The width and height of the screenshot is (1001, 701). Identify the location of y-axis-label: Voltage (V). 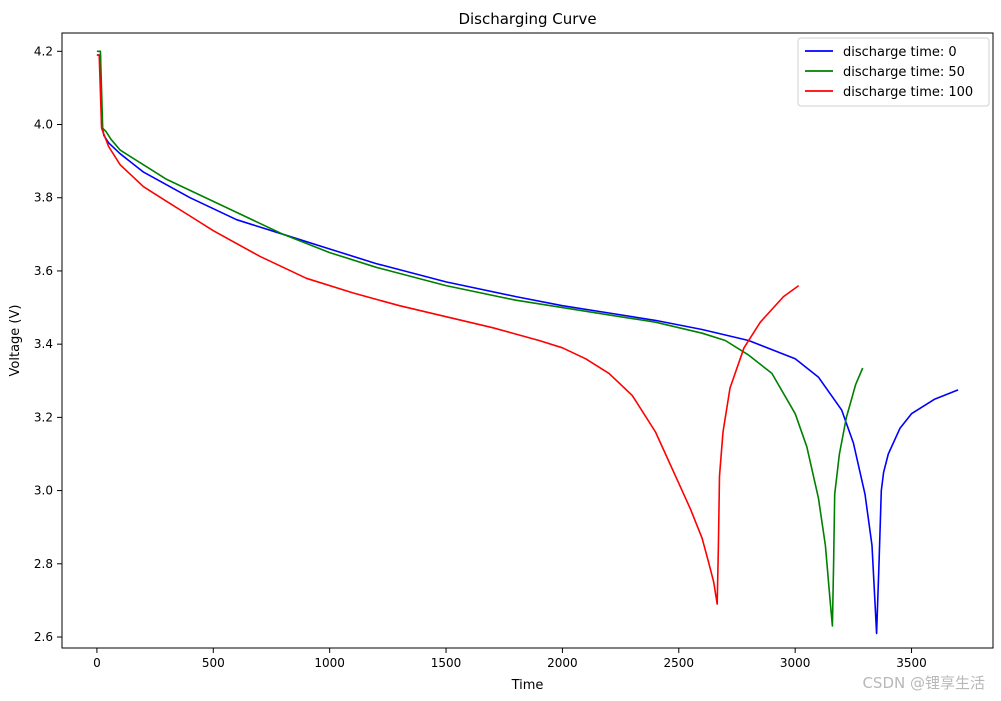
(15, 341).